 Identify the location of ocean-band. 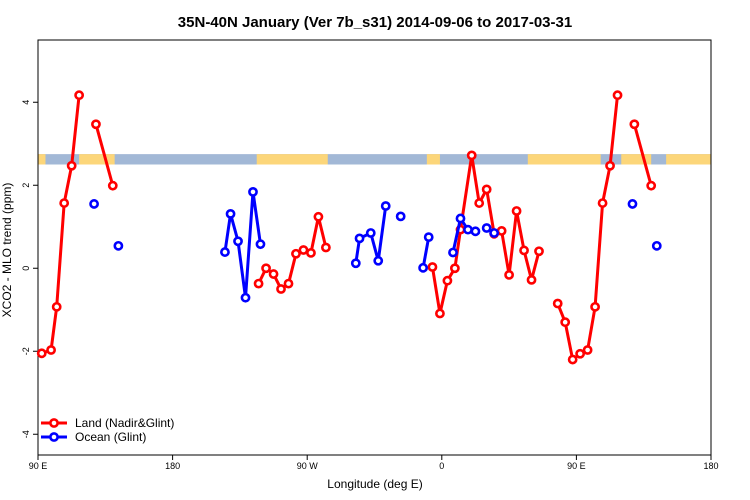
(374, 159).